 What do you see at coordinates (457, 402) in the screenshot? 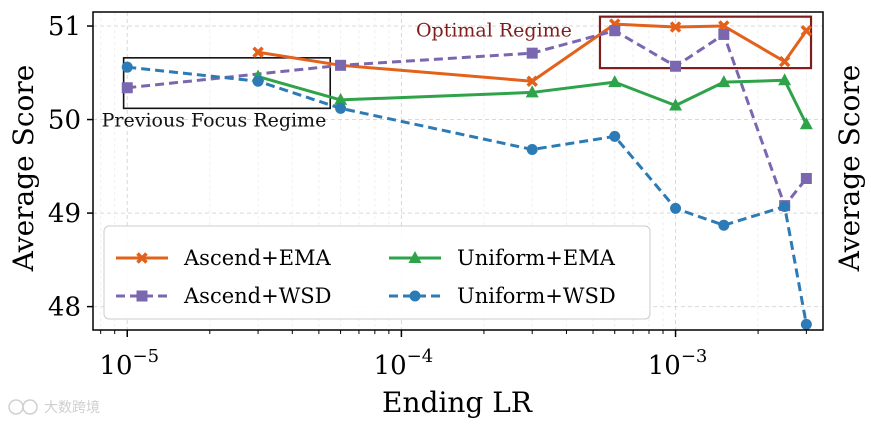
I see `x-axis-title: Ending LR` at bounding box center [457, 402].